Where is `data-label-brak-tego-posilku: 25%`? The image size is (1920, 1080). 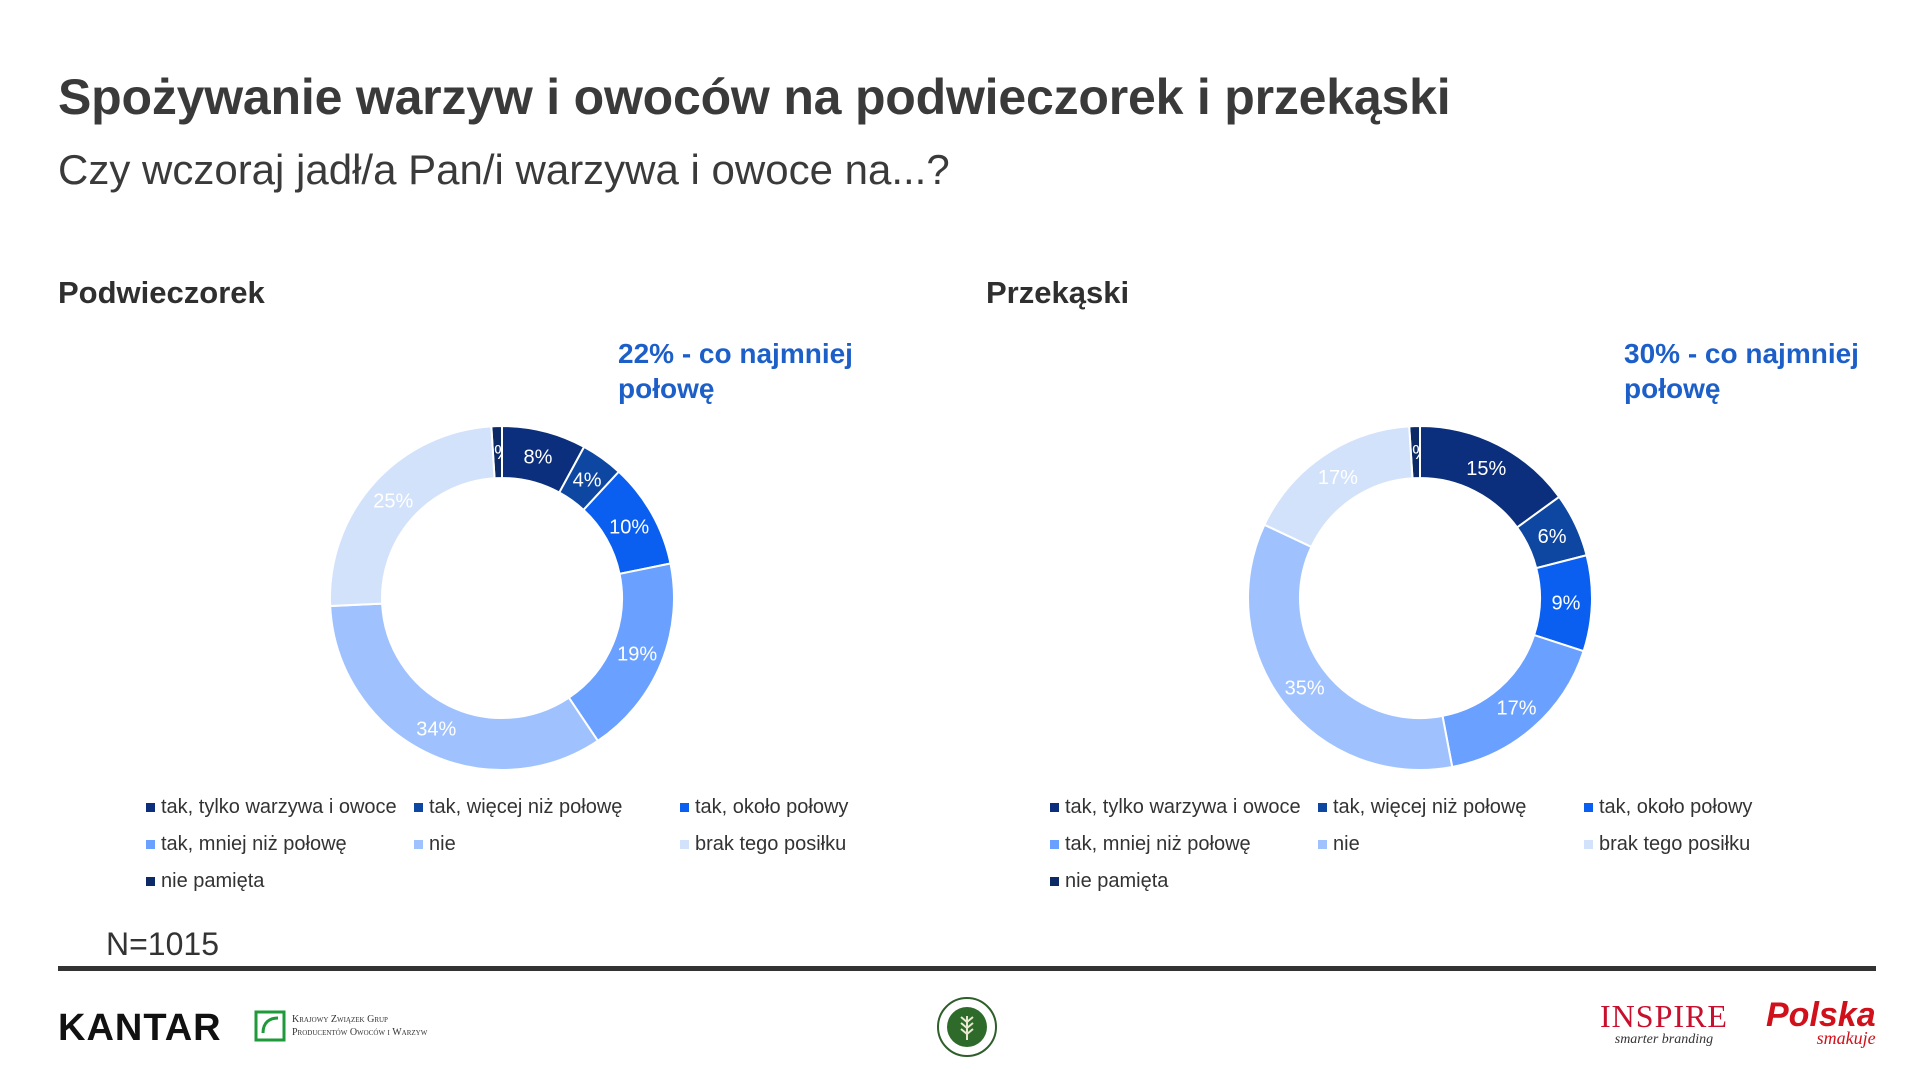 data-label-brak-tego-posilku: 25% is located at coordinates (393, 502).